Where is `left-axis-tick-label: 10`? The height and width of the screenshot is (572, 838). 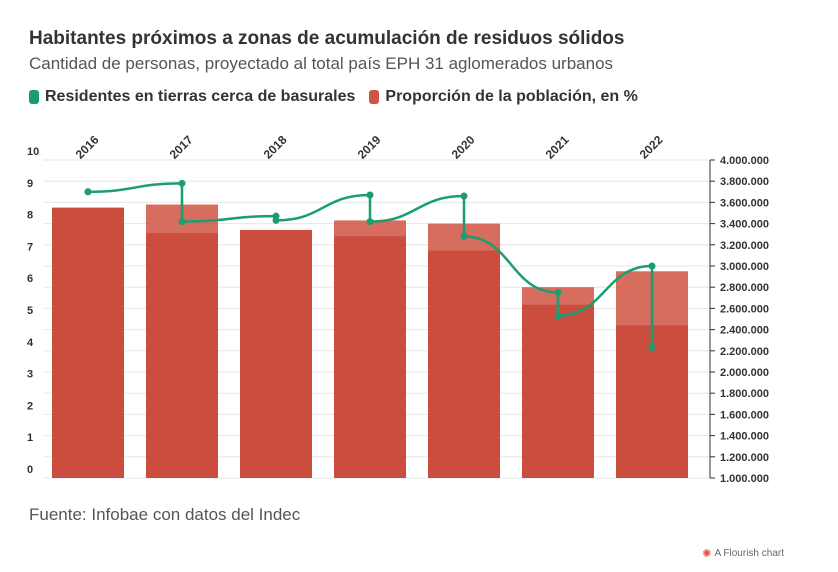 left-axis-tick-label: 10 is located at coordinates (33, 152).